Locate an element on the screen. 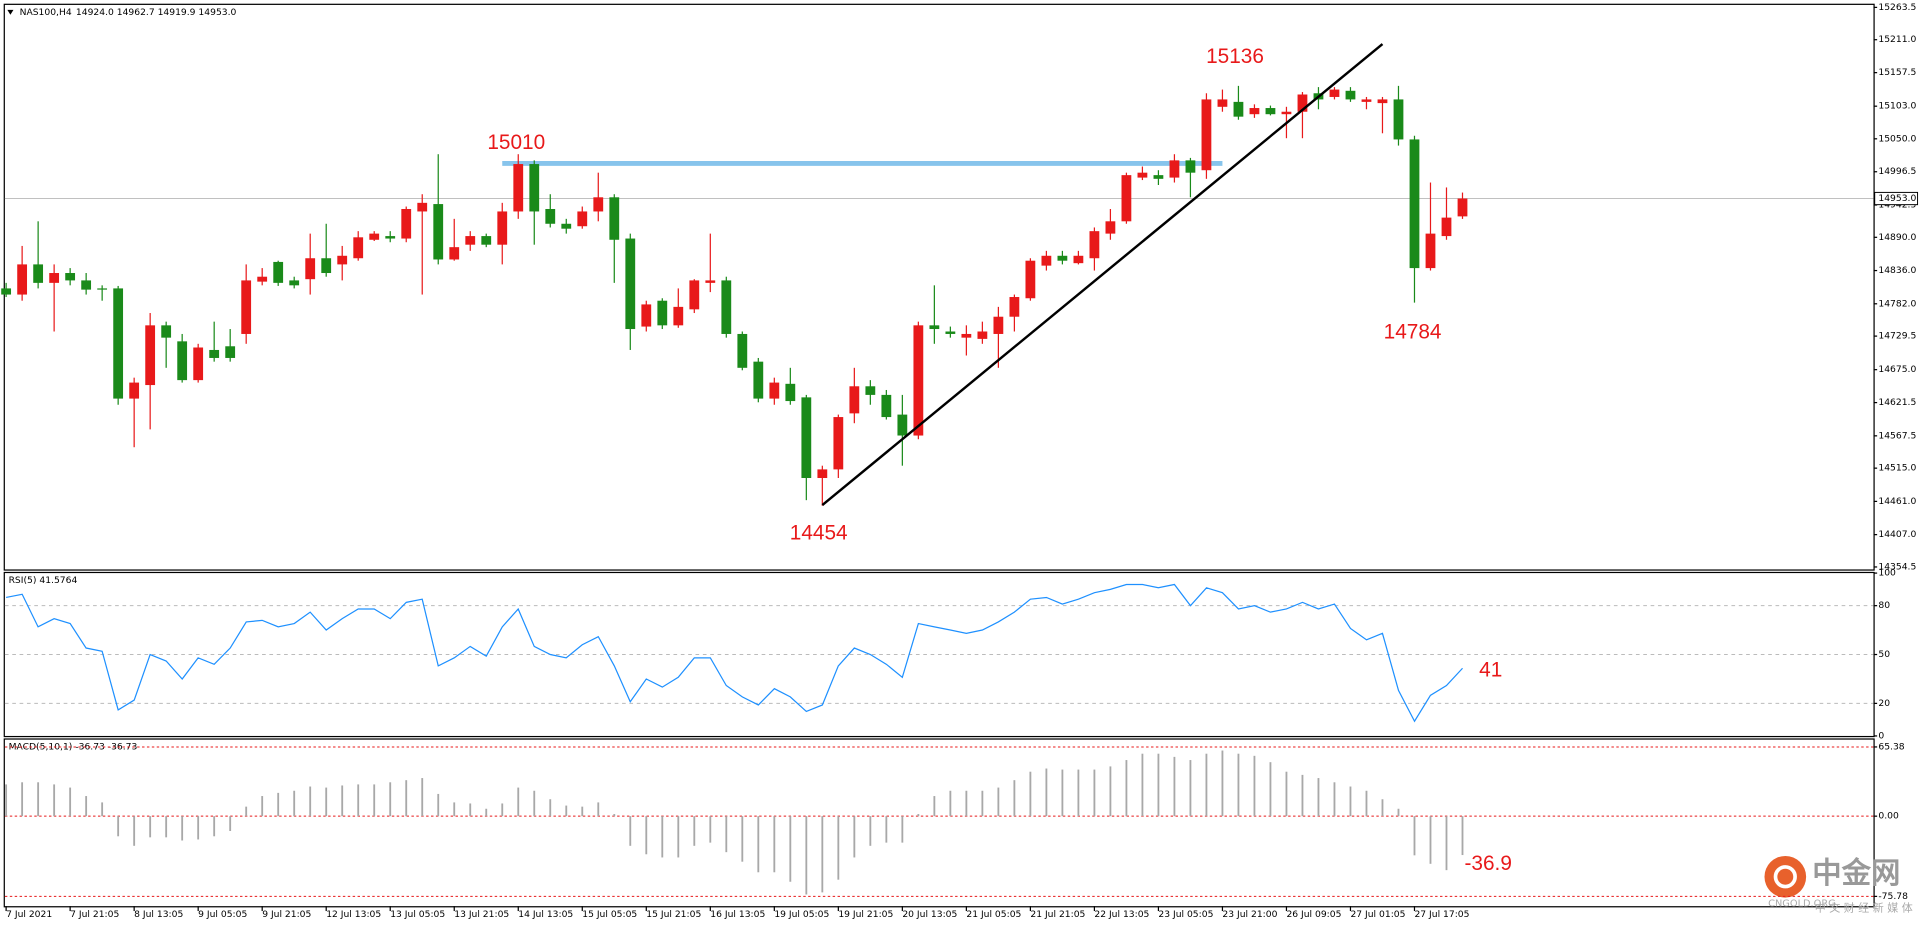 The image size is (1920, 927). x-tick-label: 26 Jul 09:05 is located at coordinates (1313, 914).